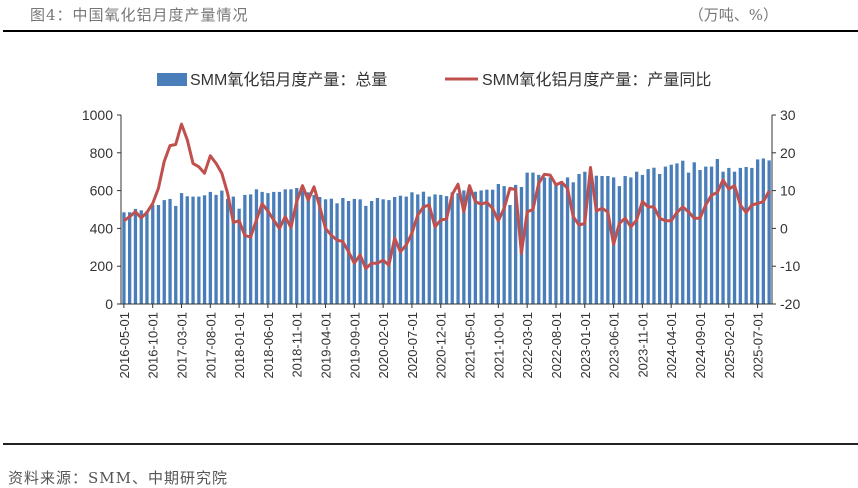 This screenshot has width=858, height=488. Describe the element at coordinates (596, 80) in the screenshot. I see `legend-label-line: SMM氧化铝月度产量：产量同比` at that location.